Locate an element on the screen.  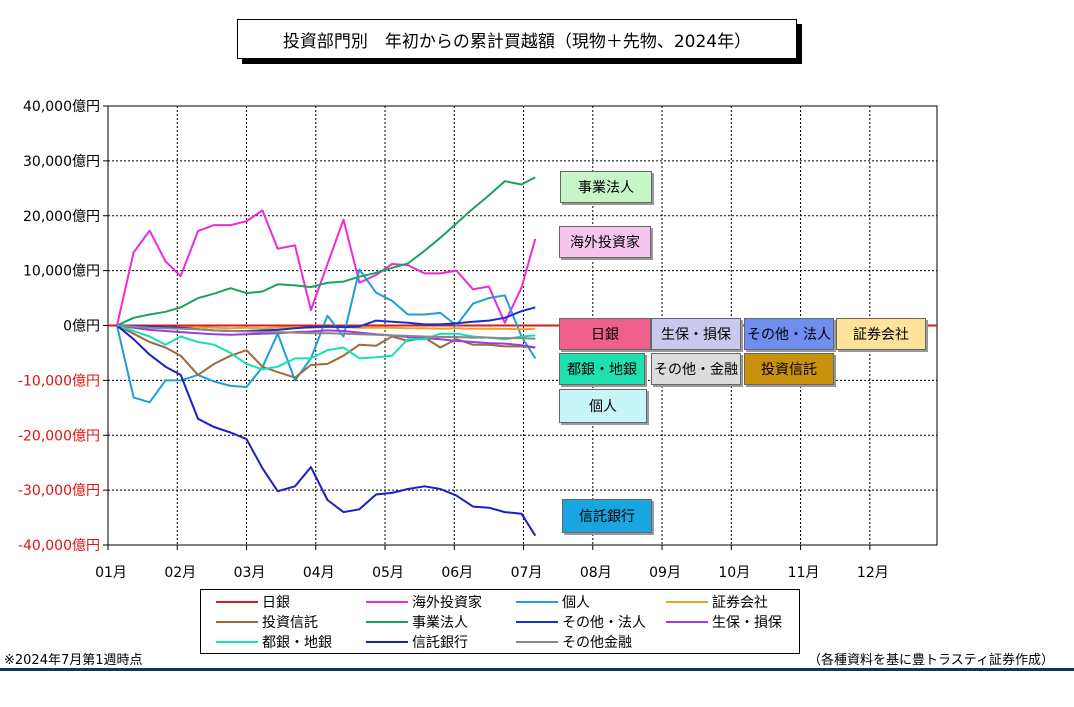
legend-label: 証券会社 is located at coordinates (740, 603).